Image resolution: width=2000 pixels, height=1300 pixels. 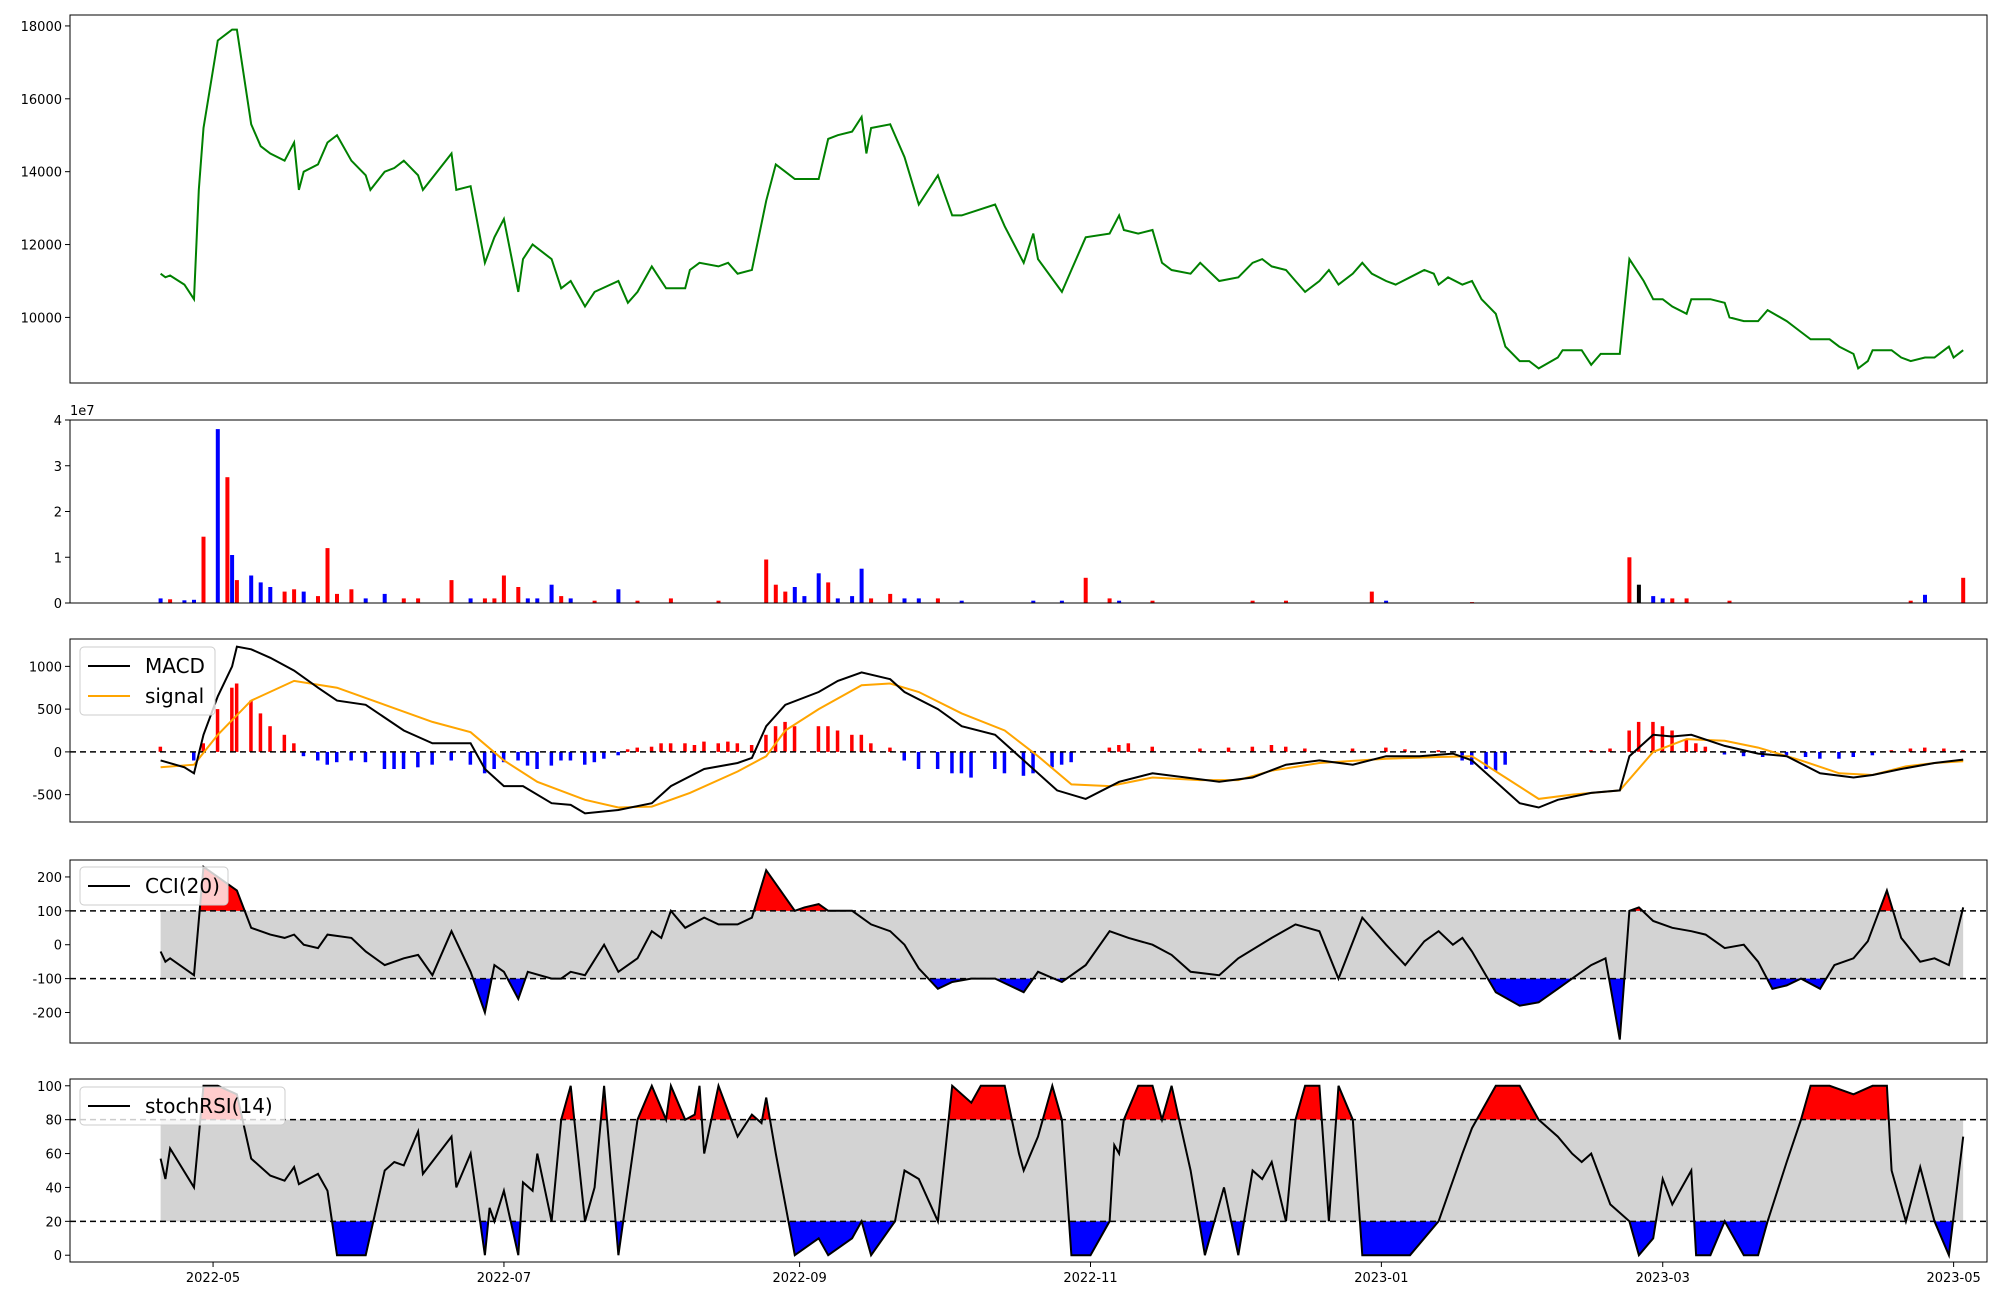 What do you see at coordinates (58, 467) in the screenshot?
I see `y-tick-label: 3` at bounding box center [58, 467].